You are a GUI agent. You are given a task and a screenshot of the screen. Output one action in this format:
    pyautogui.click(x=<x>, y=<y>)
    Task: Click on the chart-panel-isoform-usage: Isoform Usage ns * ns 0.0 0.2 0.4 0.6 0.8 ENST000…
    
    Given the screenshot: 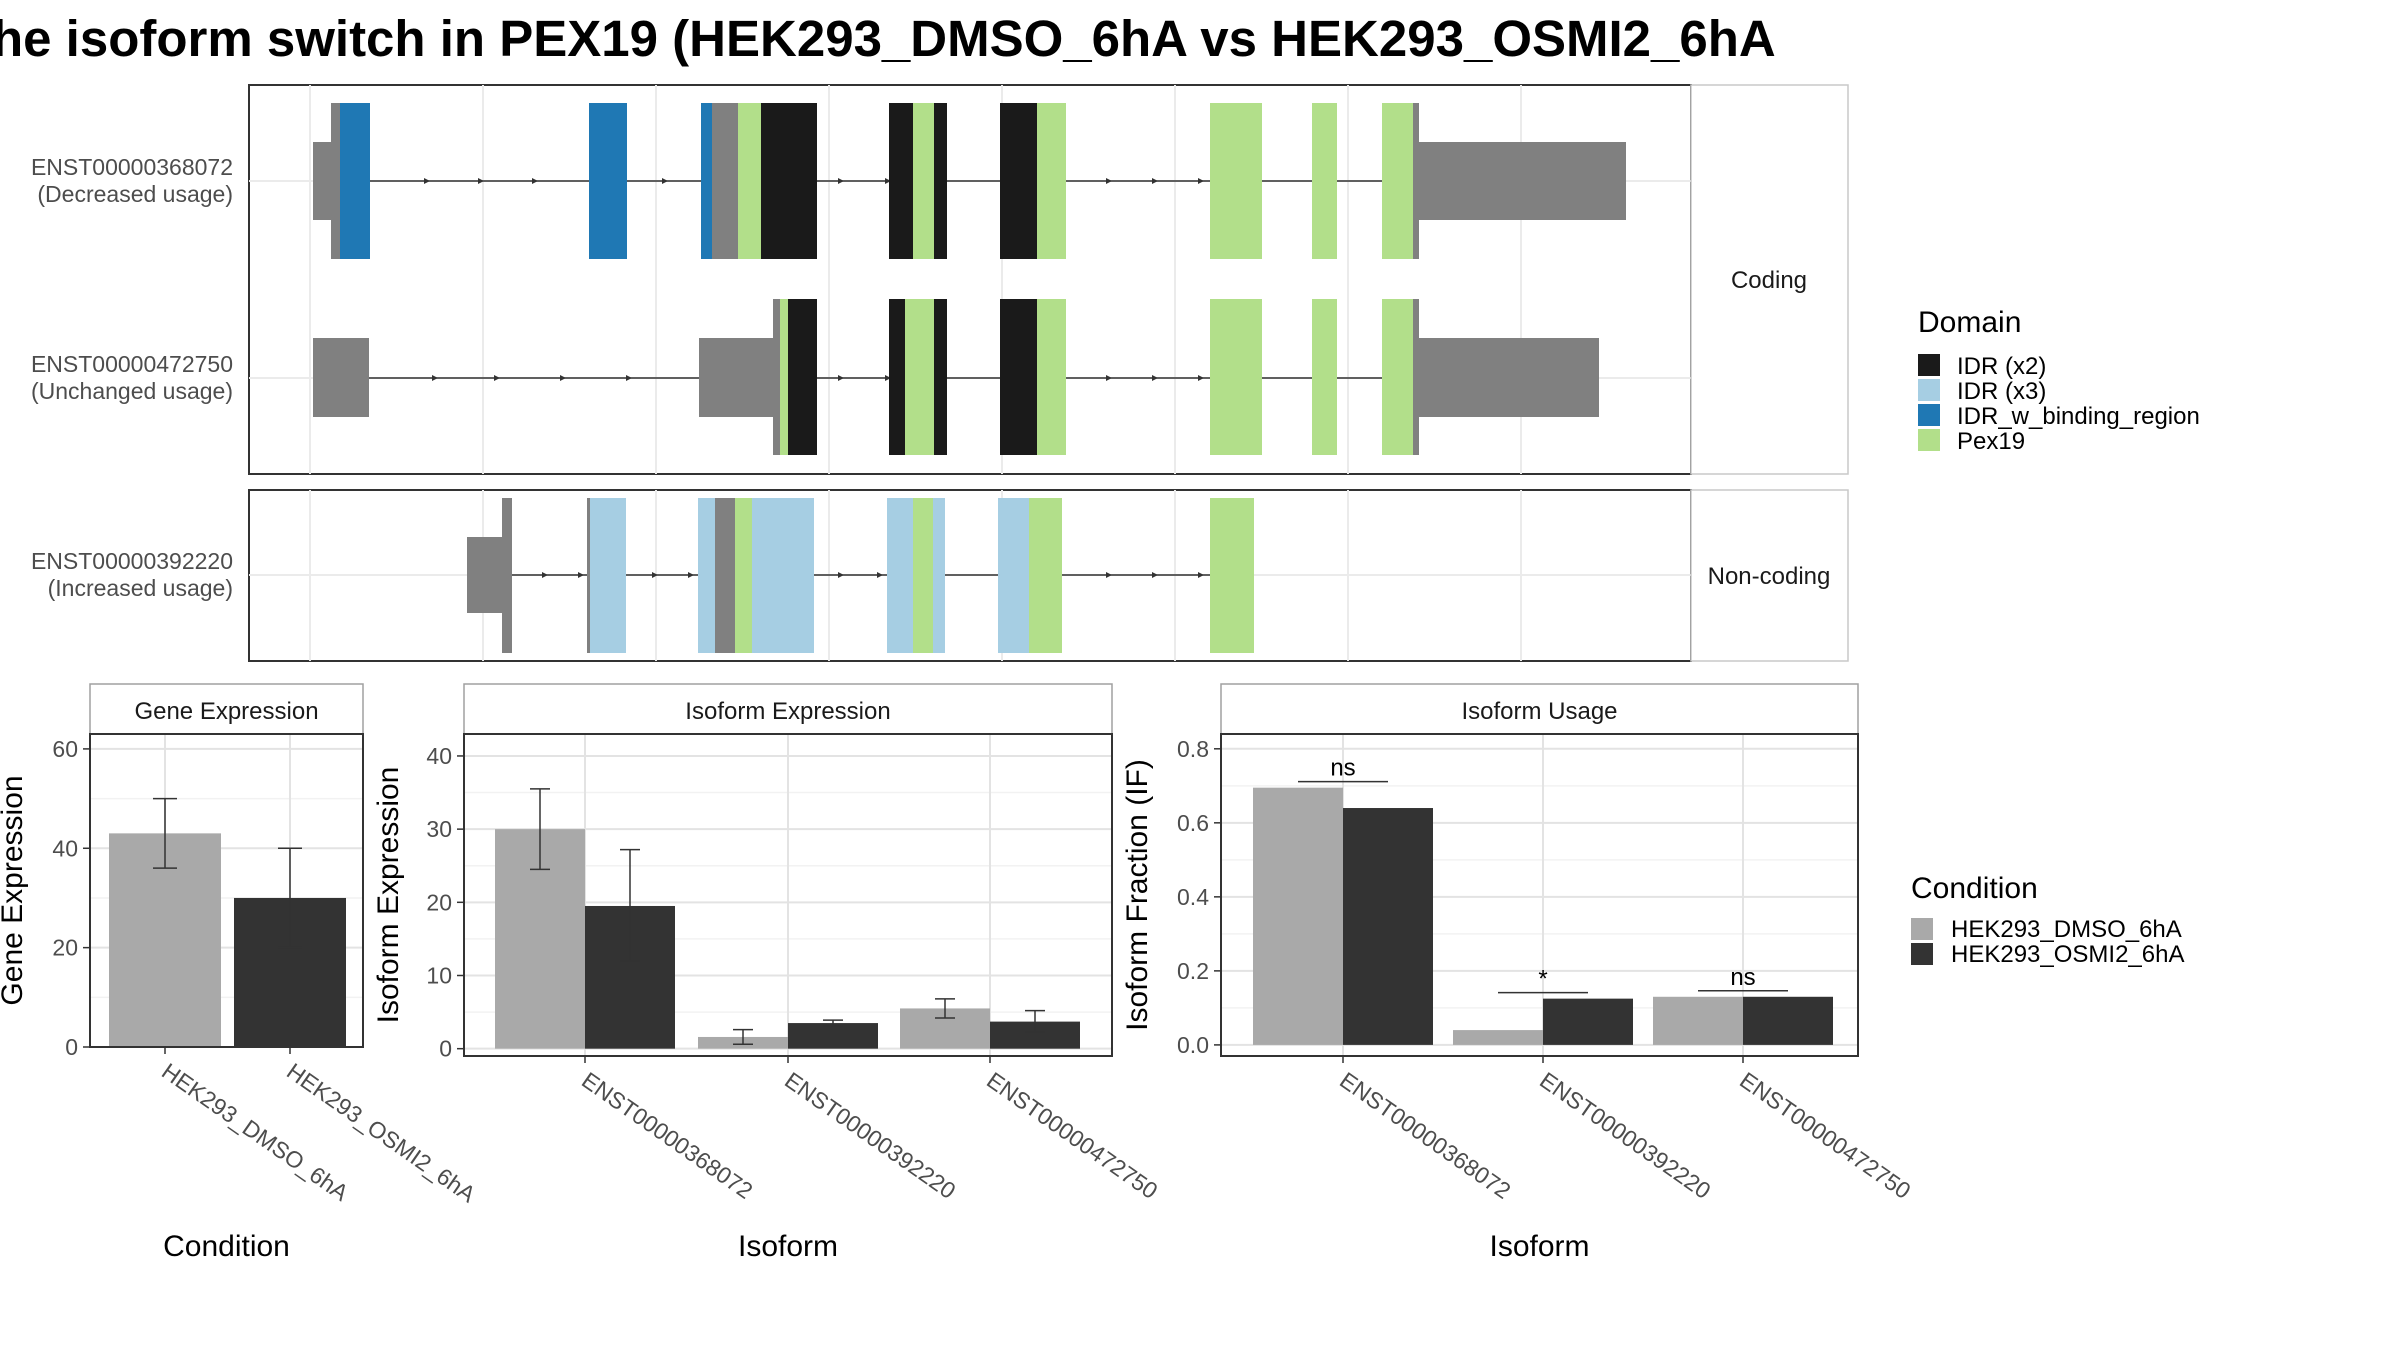 What is the action you would take?
    pyautogui.click(x=1518, y=973)
    